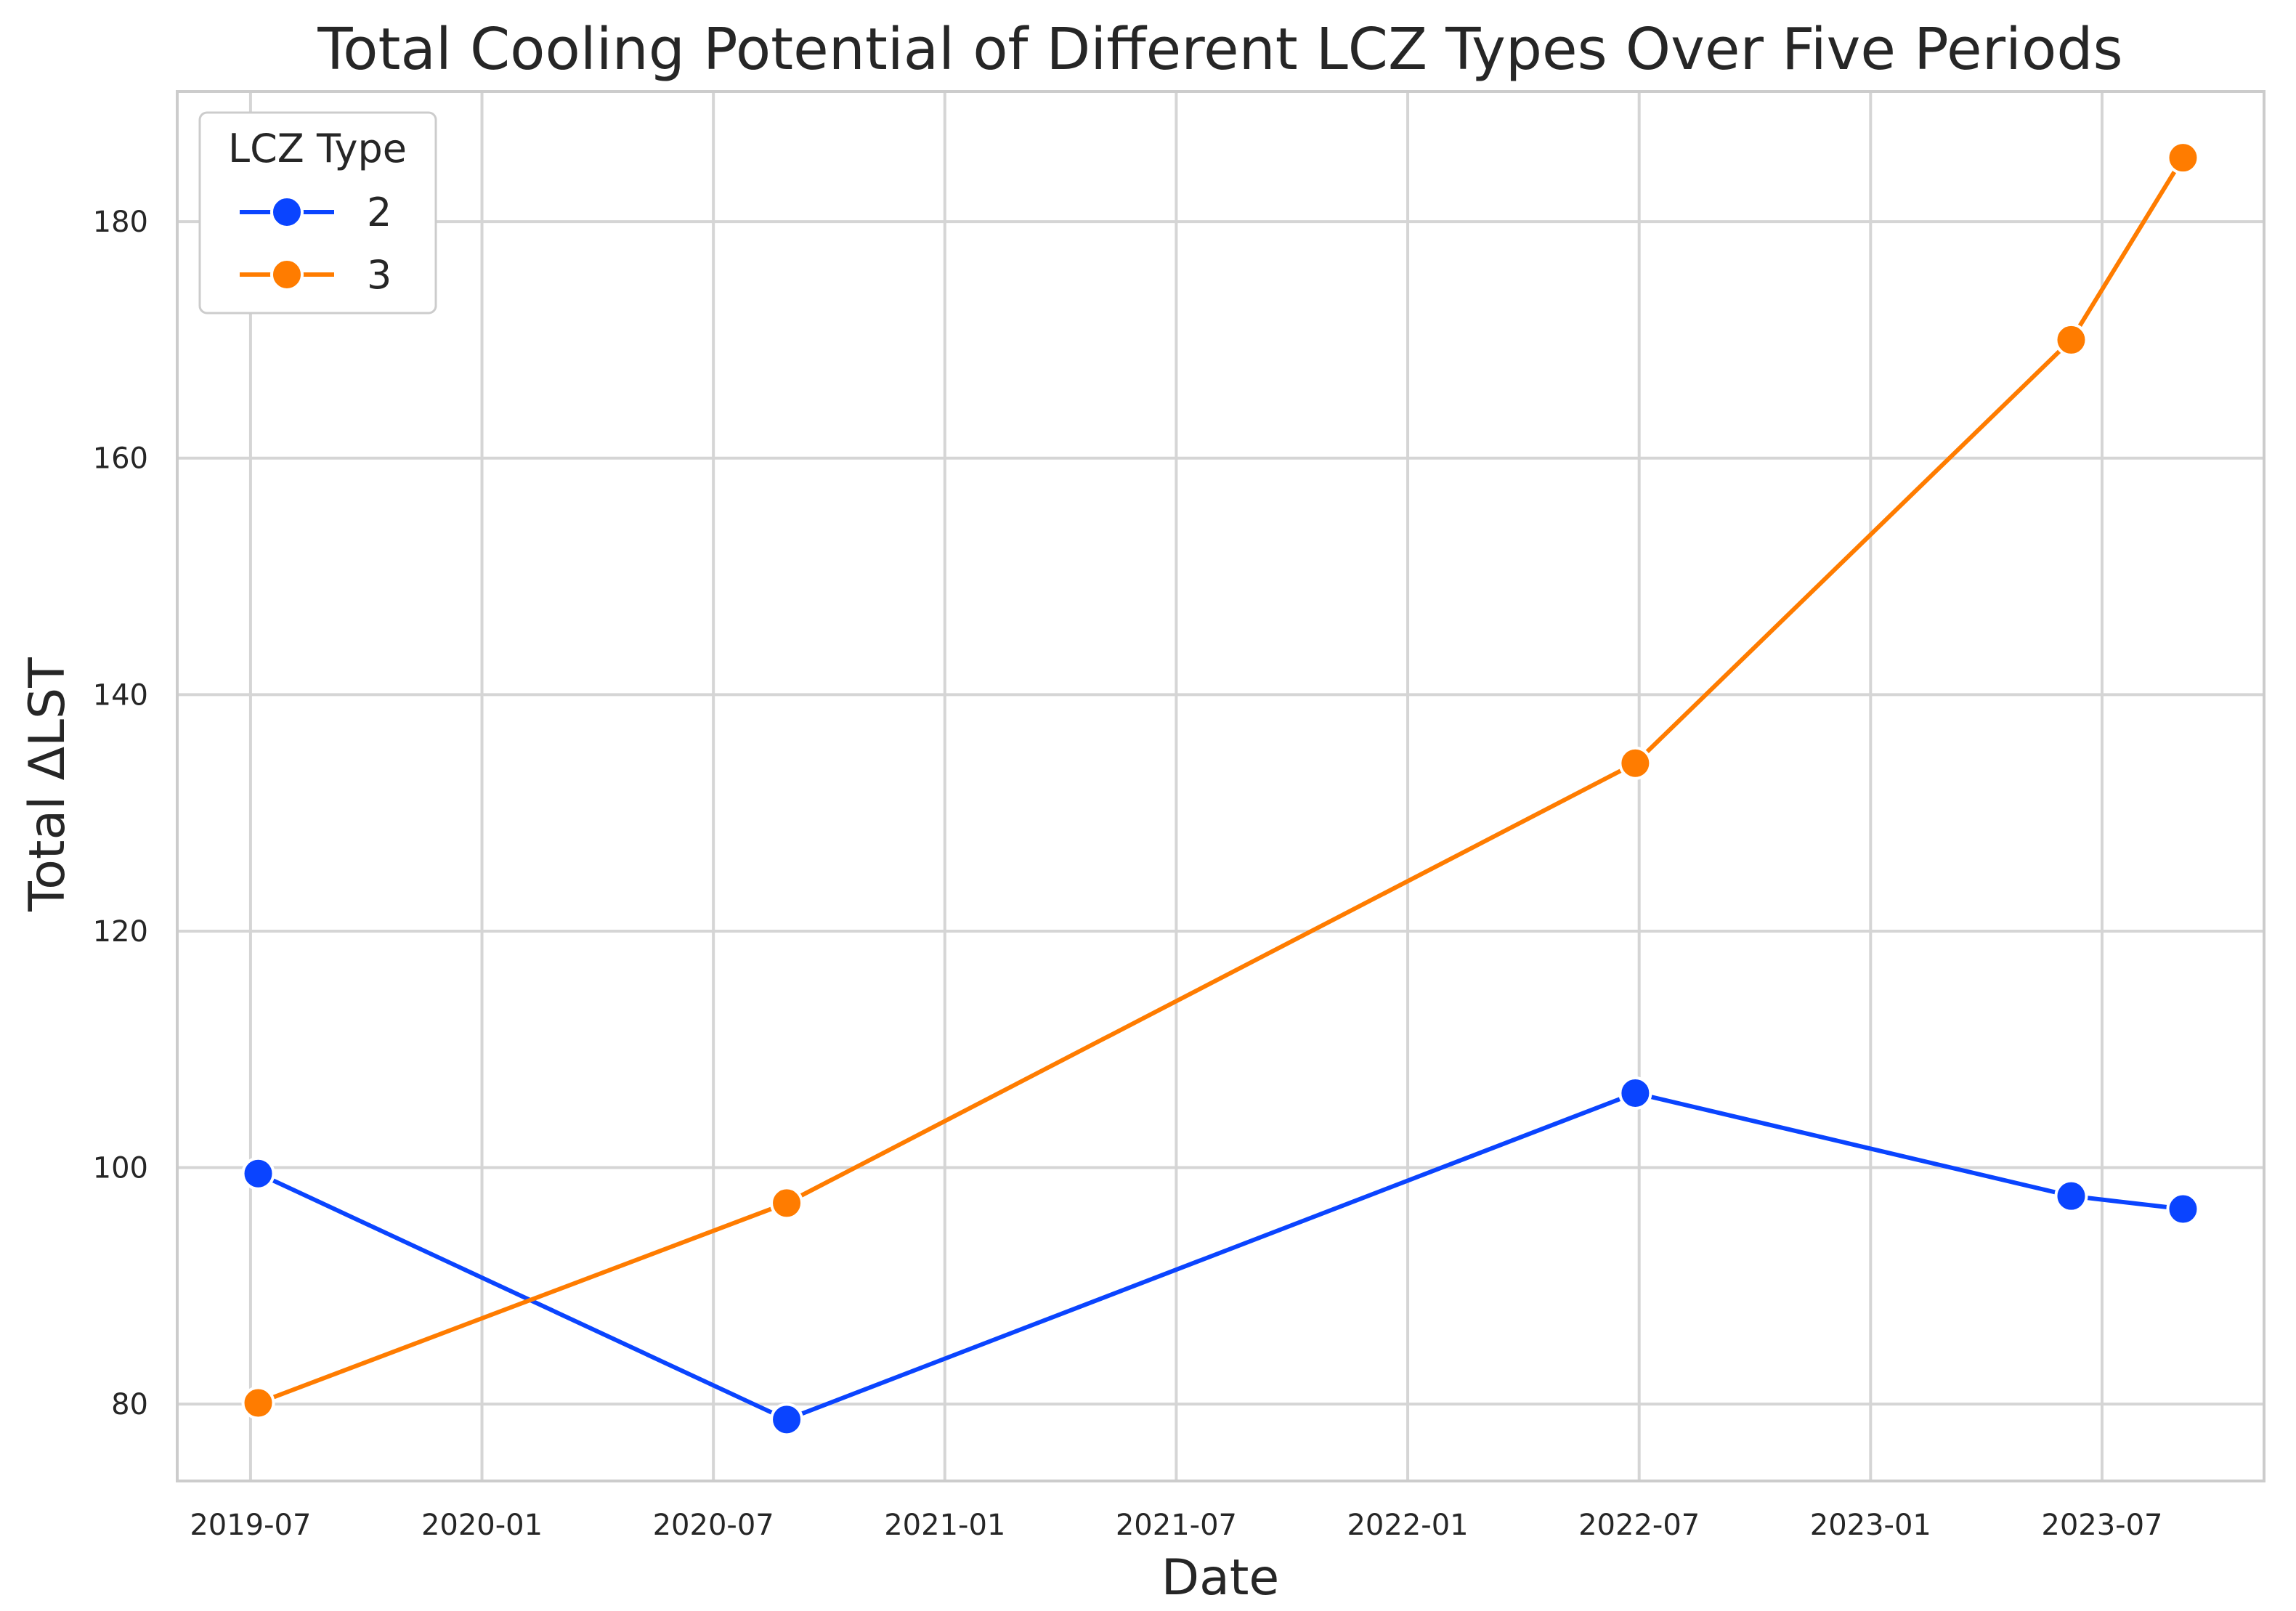 The height and width of the screenshot is (1611, 2296). Describe the element at coordinates (482, 1525) in the screenshot. I see `x-tick-label: 2020-01` at that location.